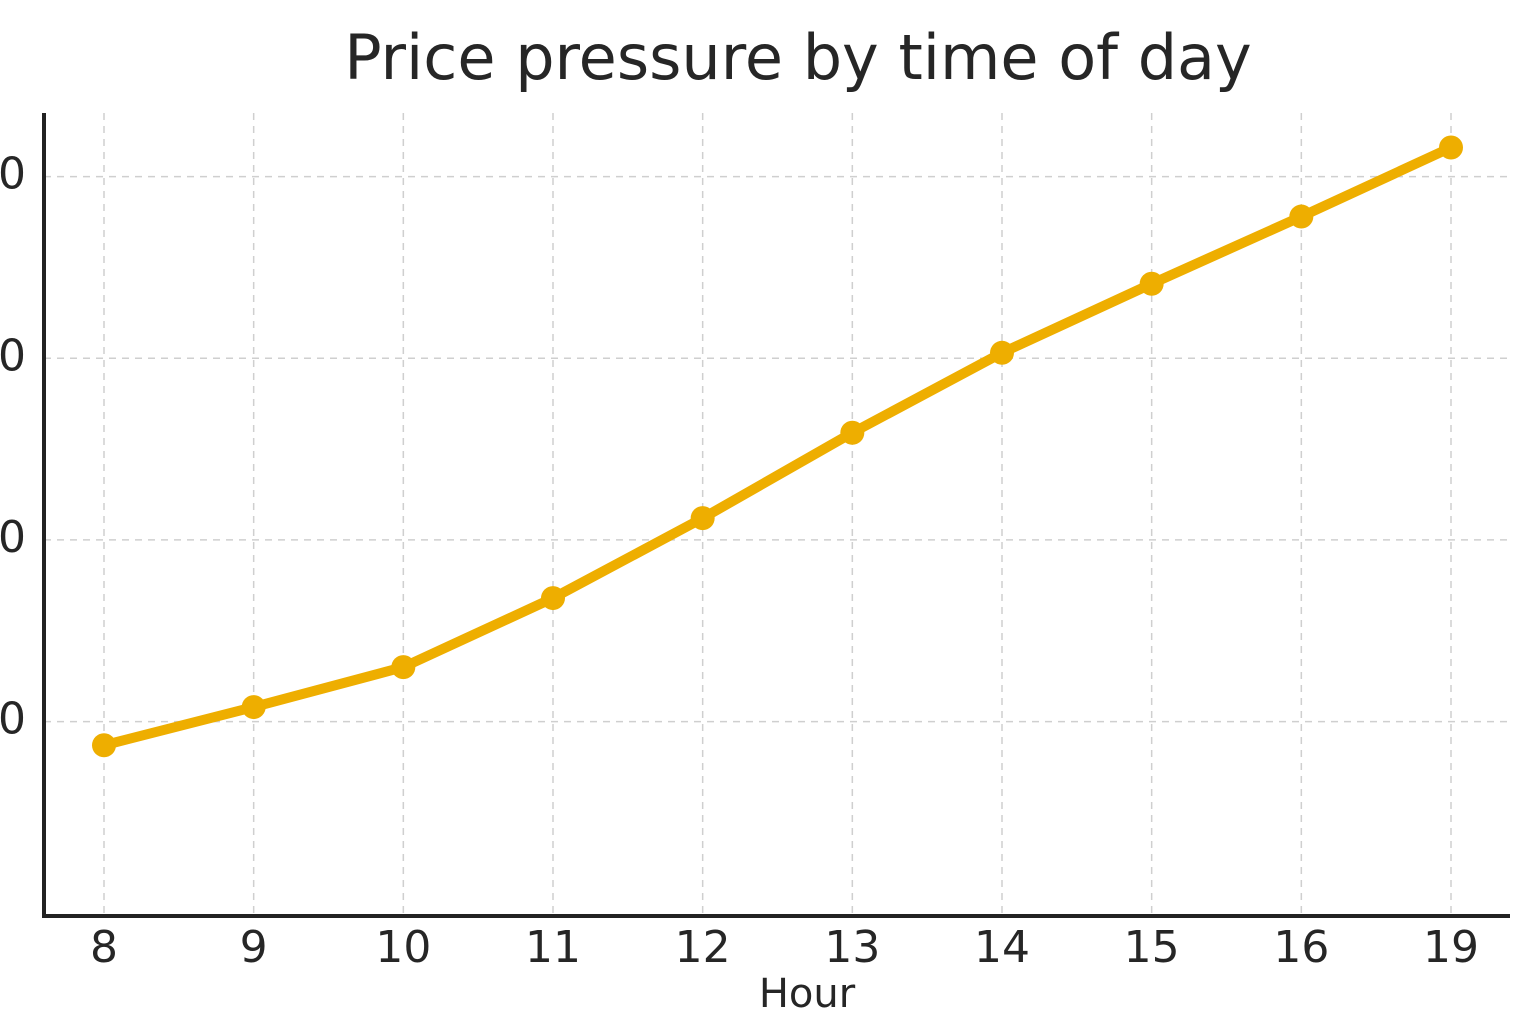 The image size is (1536, 1024). Describe the element at coordinates (852, 947) in the screenshot. I see `x-tick-label: 13` at that location.